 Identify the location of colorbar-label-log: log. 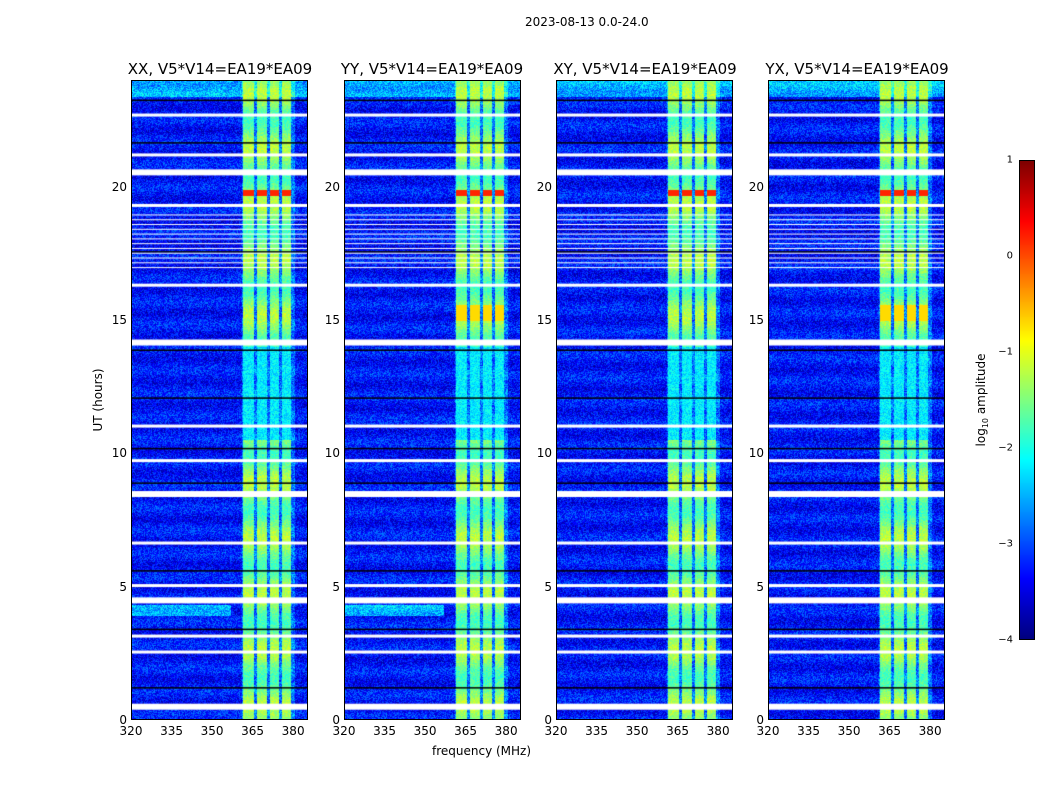
(980, 437).